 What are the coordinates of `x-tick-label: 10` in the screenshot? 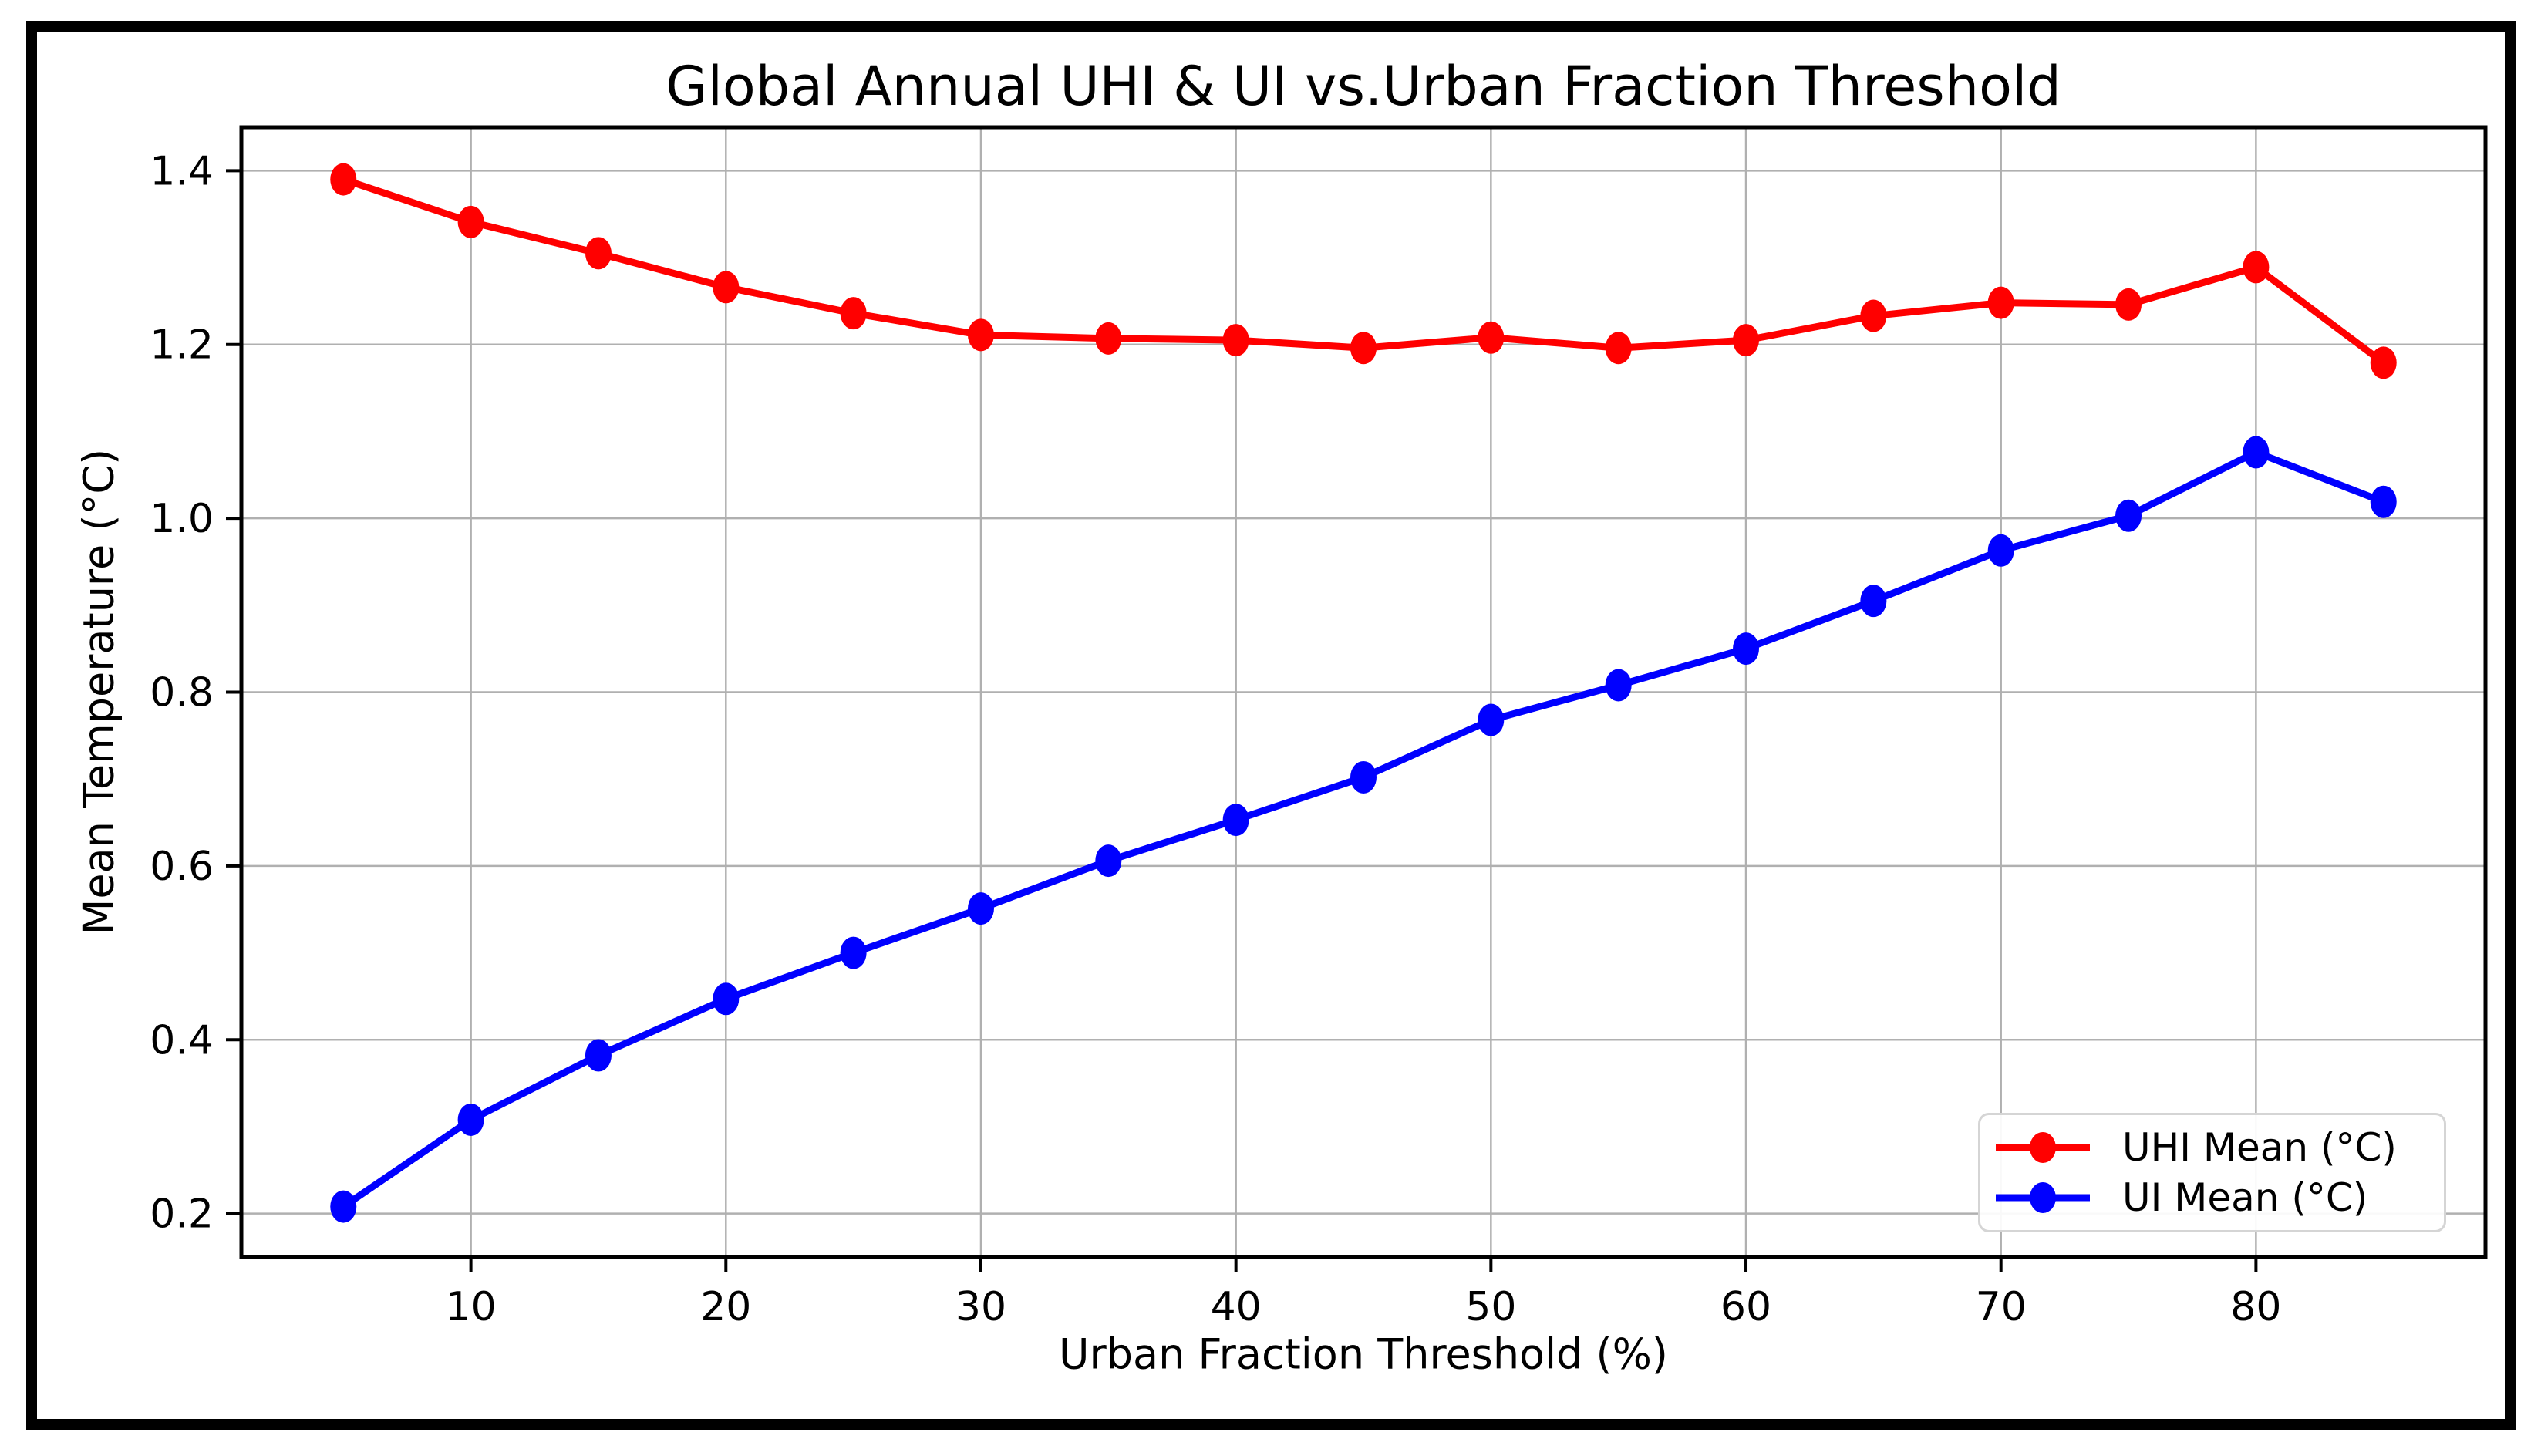 It's located at (471, 1307).